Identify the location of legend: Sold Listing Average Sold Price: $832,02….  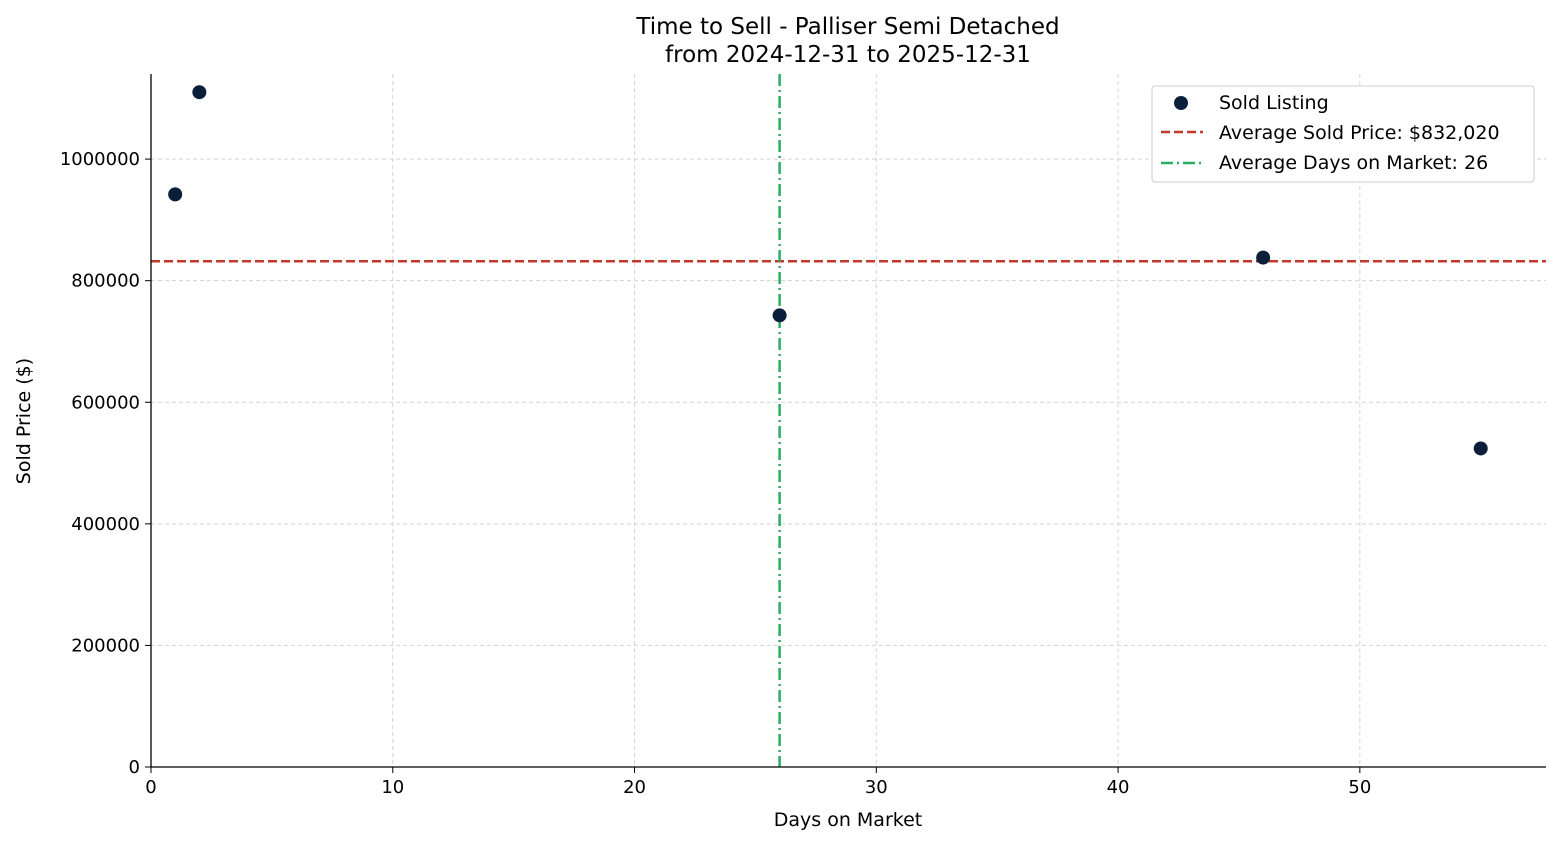
(1343, 134).